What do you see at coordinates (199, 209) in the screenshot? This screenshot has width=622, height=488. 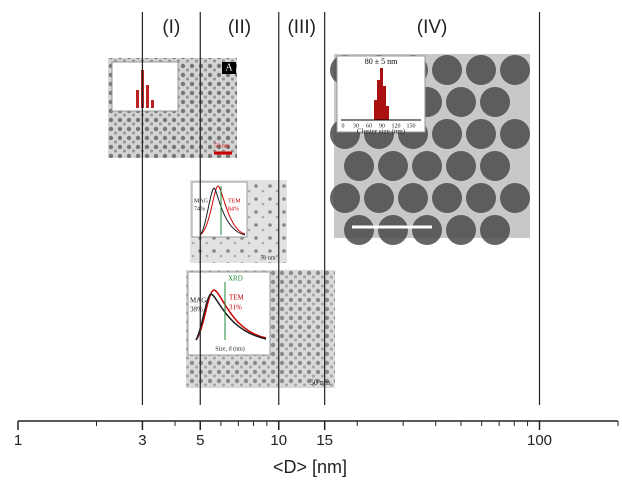 I see `panel-text: 74%` at bounding box center [199, 209].